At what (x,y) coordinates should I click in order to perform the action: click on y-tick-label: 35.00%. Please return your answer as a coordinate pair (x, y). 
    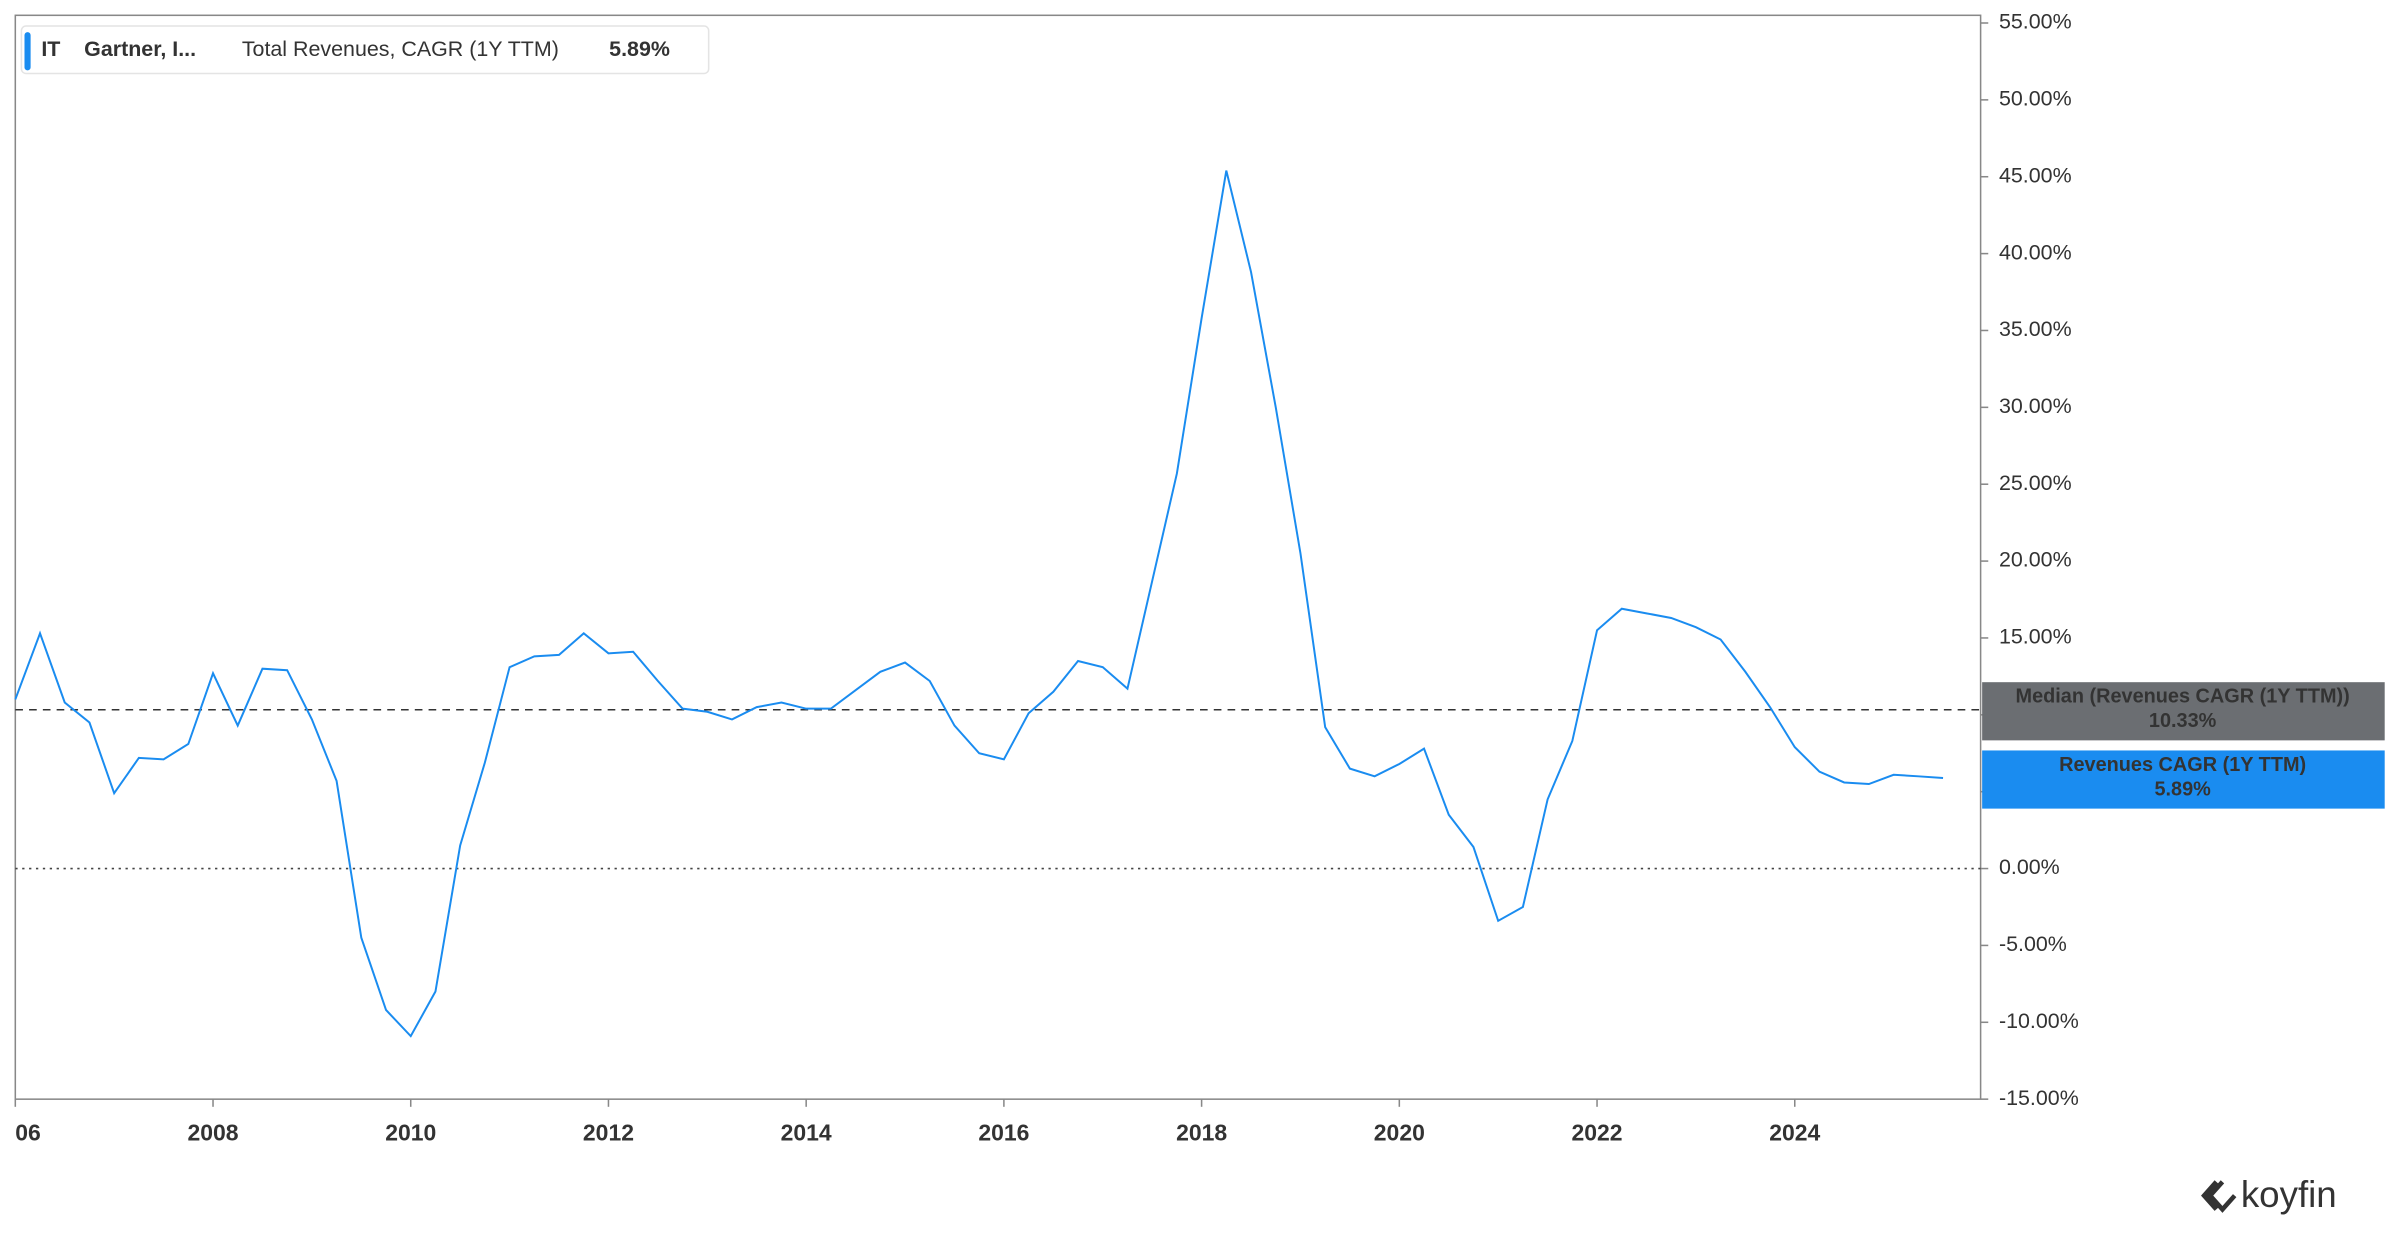
    Looking at the image, I should click on (2035, 329).